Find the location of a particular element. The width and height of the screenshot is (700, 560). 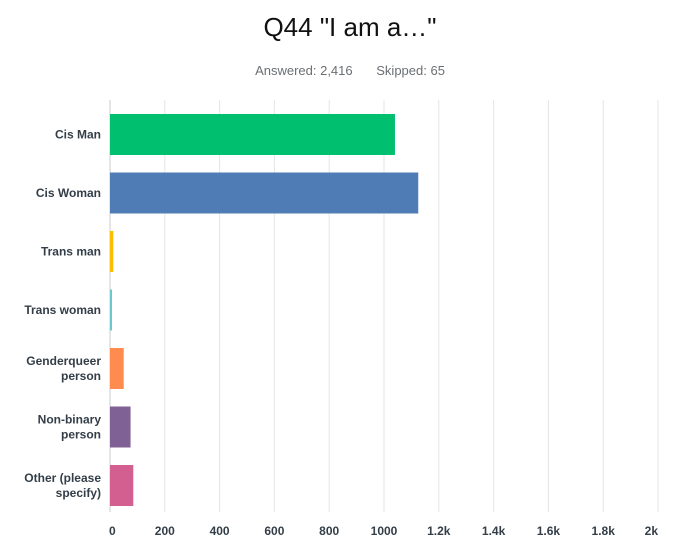

skipped-count: Skipped: 65 is located at coordinates (410, 70).